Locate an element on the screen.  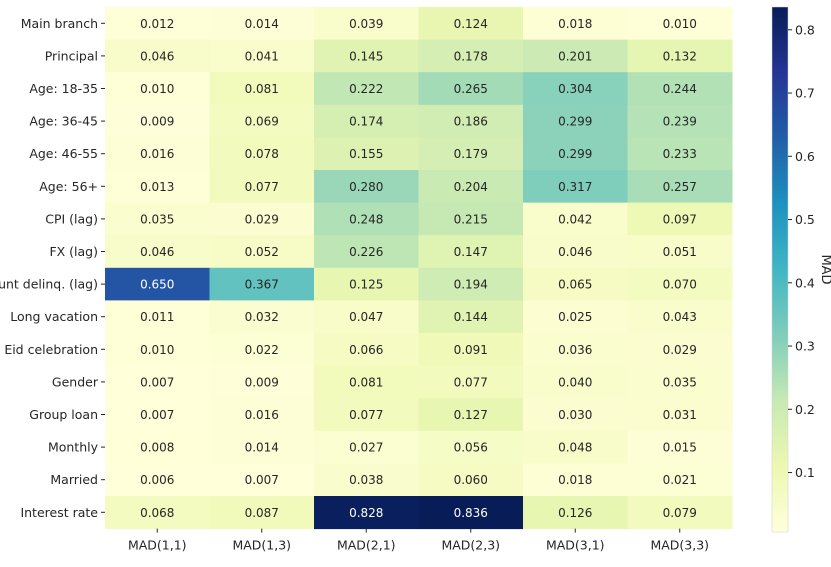
cell-value-label: 0.367 is located at coordinates (262, 285).